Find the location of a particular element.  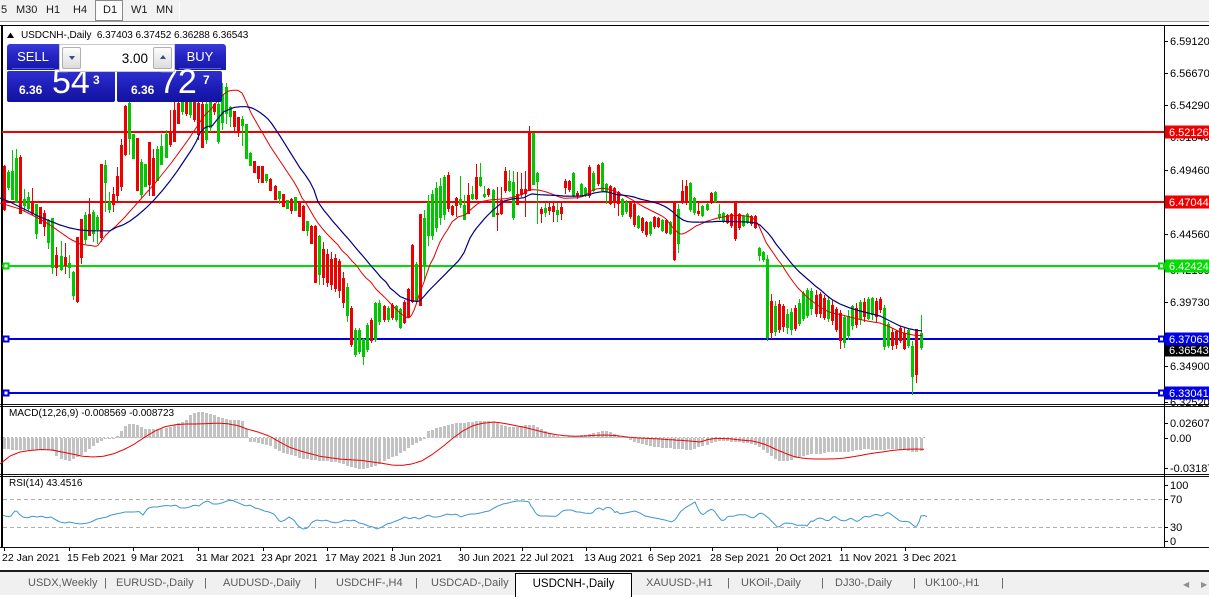

svg-text: 13 Aug 2021 is located at coordinates (613, 558).